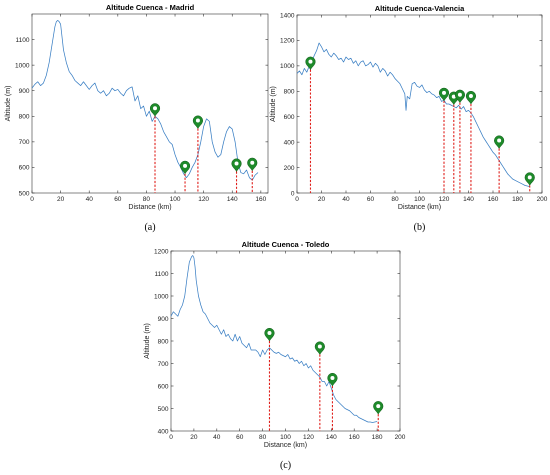 This screenshot has width=550, height=475. What do you see at coordinates (163, 431) in the screenshot?
I see `y-tick-label: 400` at bounding box center [163, 431].